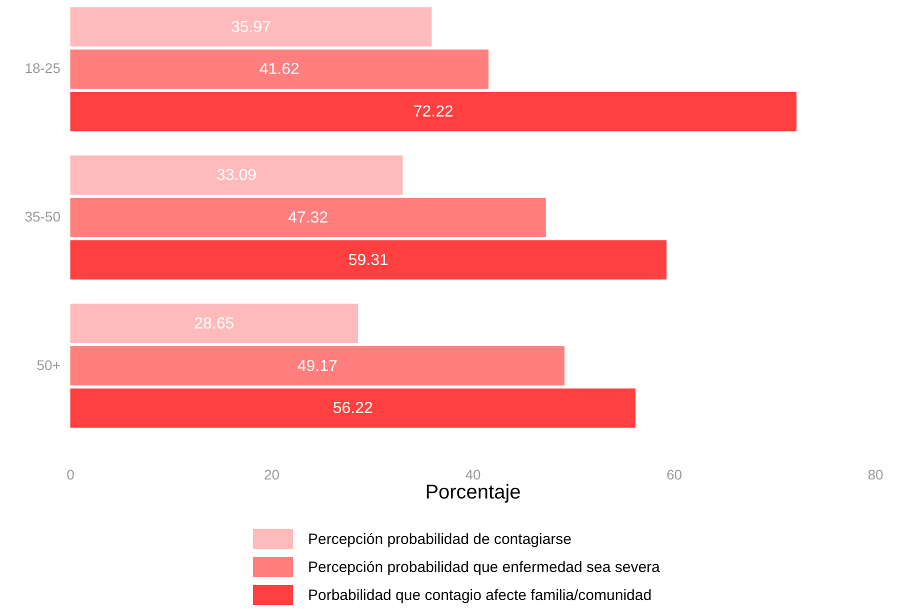 This screenshot has height=609, width=901. I want to click on data-label: 35.97, so click(251, 27).